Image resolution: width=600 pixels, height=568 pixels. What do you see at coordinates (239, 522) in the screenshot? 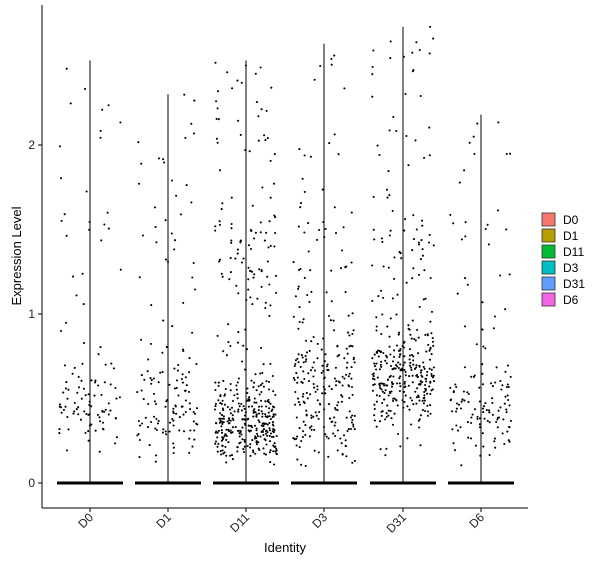
I see `x-tick-label: D11` at bounding box center [239, 522].